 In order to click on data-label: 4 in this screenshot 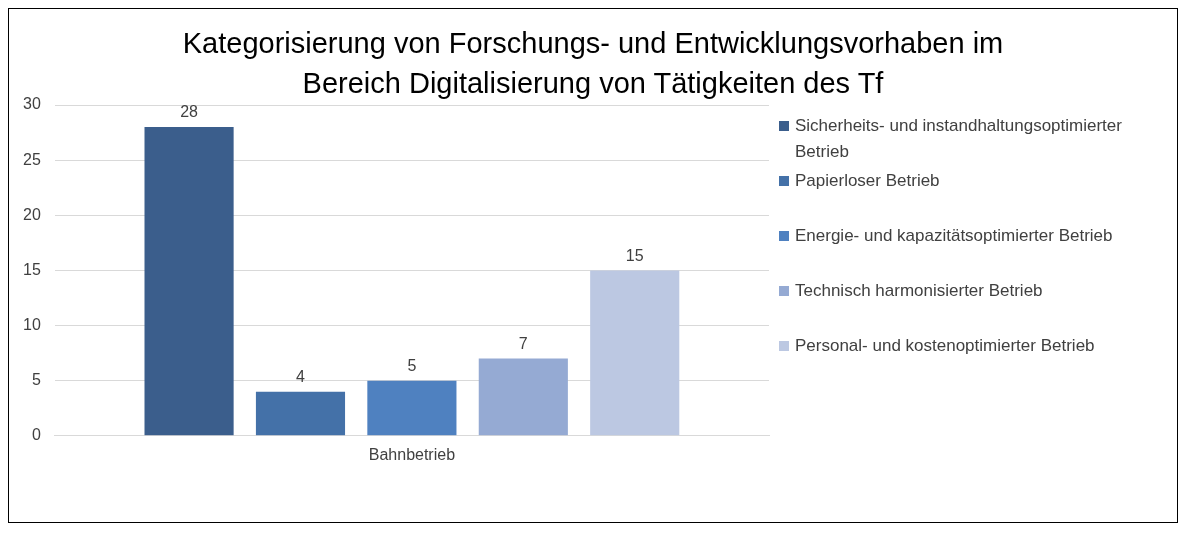, I will do `click(301, 377)`.